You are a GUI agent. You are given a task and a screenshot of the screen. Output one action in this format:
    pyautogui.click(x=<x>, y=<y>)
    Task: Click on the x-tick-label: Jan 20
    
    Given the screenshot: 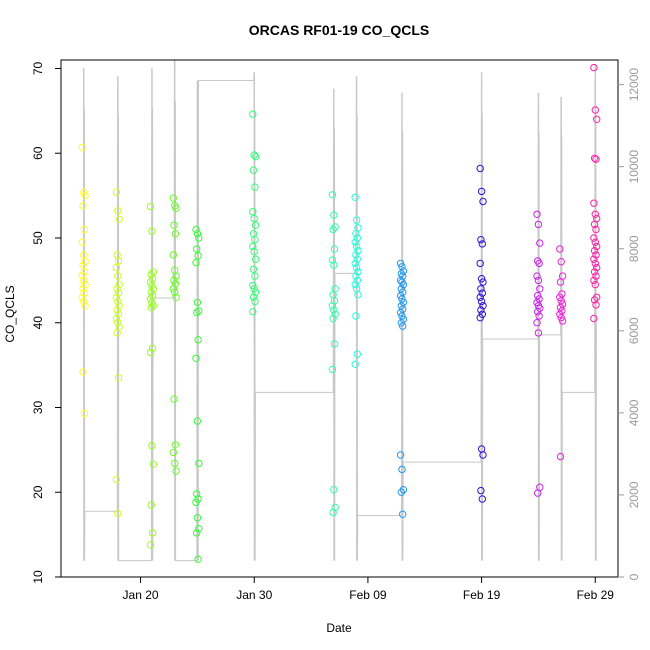 What is the action you would take?
    pyautogui.click(x=141, y=595)
    